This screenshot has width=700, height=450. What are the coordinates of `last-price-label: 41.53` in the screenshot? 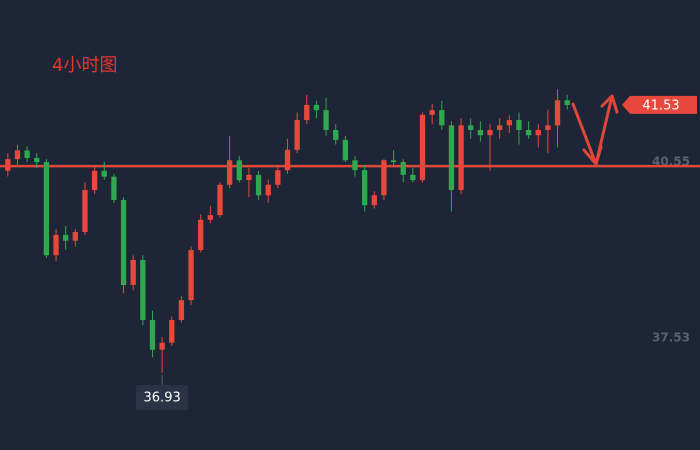 It's located at (660, 105).